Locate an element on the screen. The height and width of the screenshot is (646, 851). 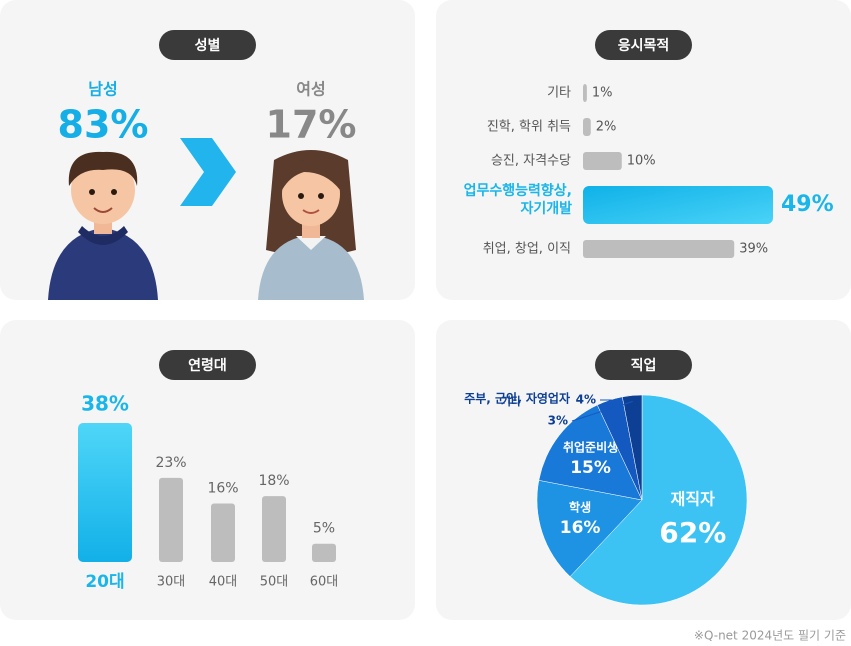
category-label: 30대 is located at coordinates (171, 582).